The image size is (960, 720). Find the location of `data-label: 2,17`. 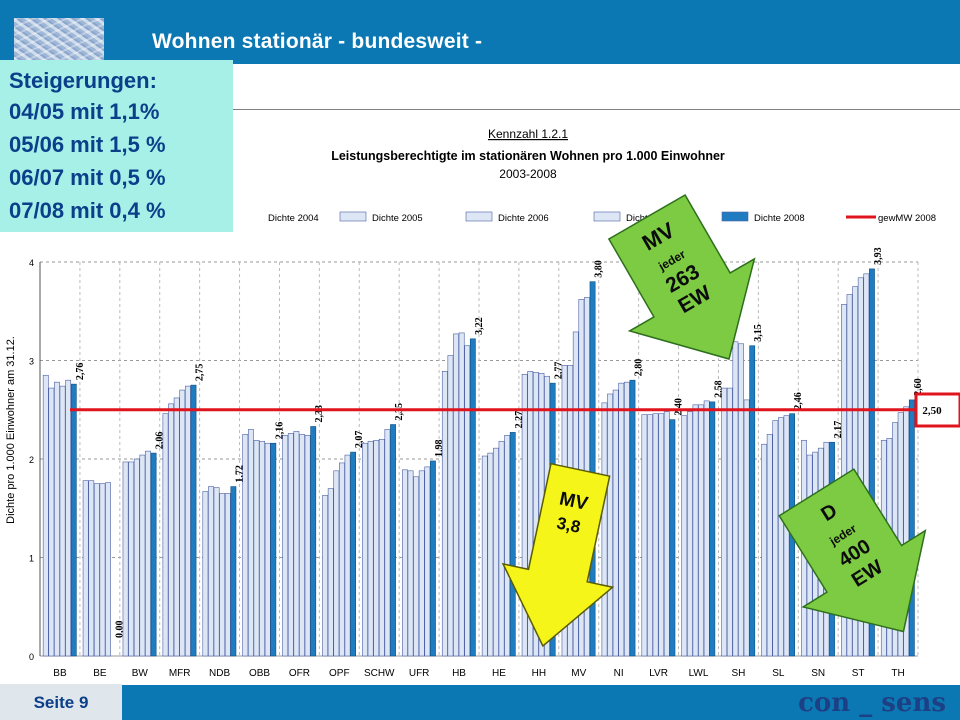

data-label: 2,17 is located at coordinates (838, 430).